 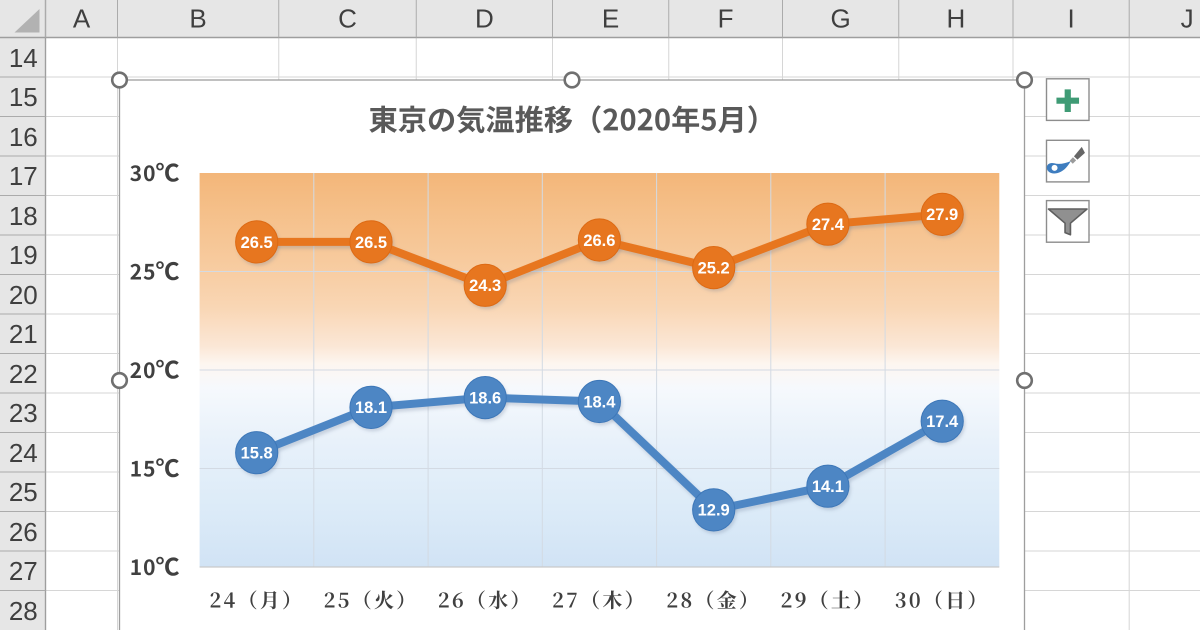 I want to click on svg-text: A, so click(x=82, y=18).